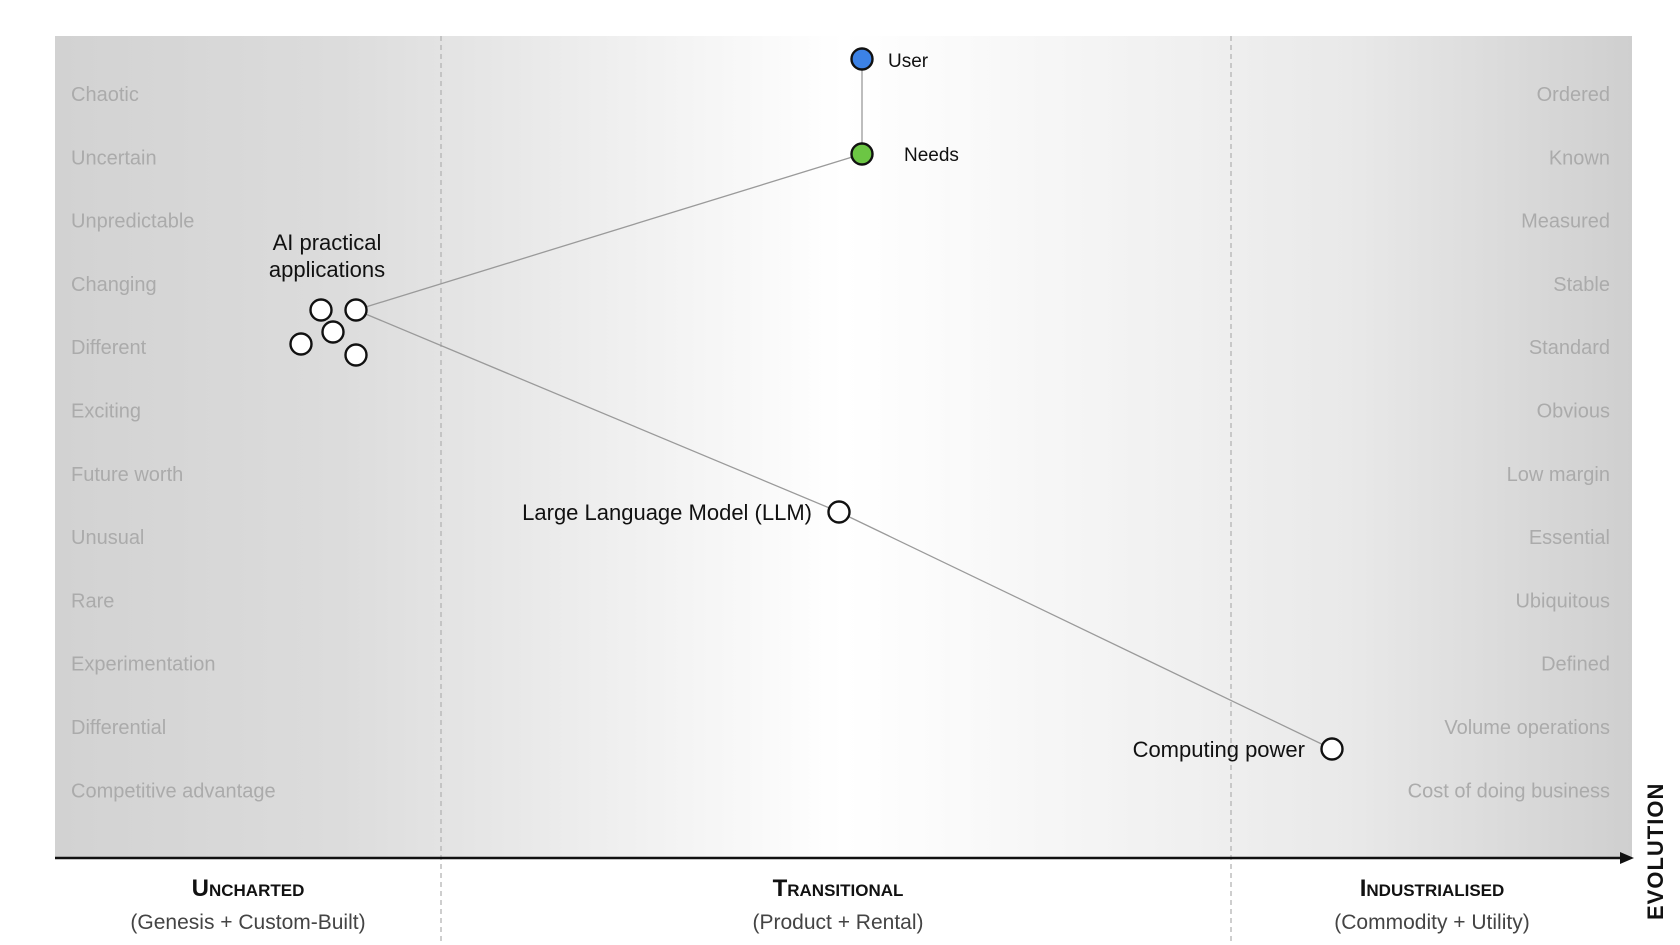 The width and height of the screenshot is (1680, 945). What do you see at coordinates (838, 922) in the screenshot?
I see `stage-subtitle-transitional: (Product + Rental)` at bounding box center [838, 922].